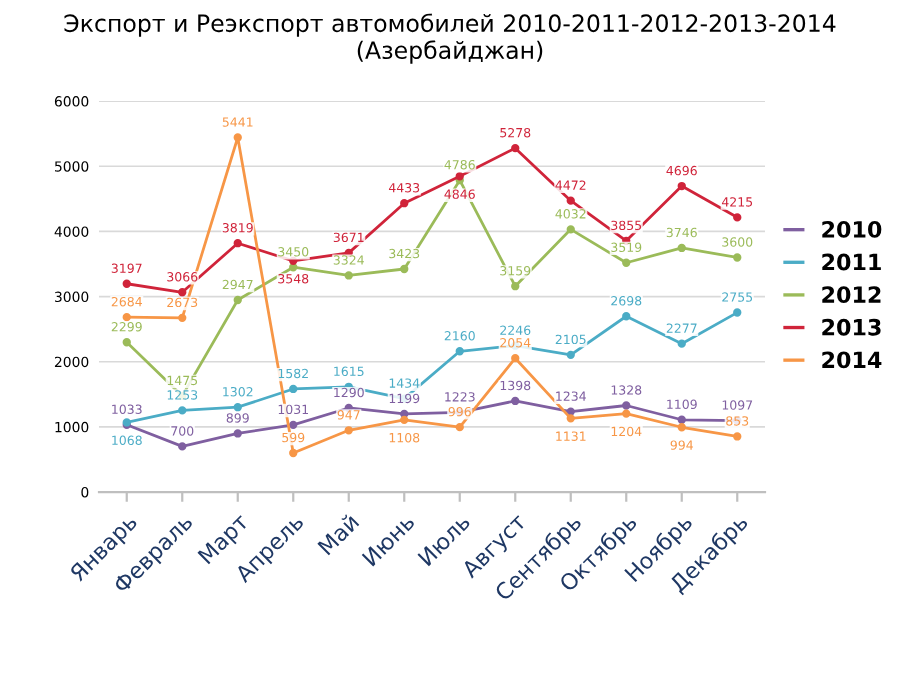 The image size is (900, 674). I want to click on chart-title: Экспорт и Реэкспорт автомобилей 2010-2011-2012-2013-2014 (Азербайджан), so click(450, 38).